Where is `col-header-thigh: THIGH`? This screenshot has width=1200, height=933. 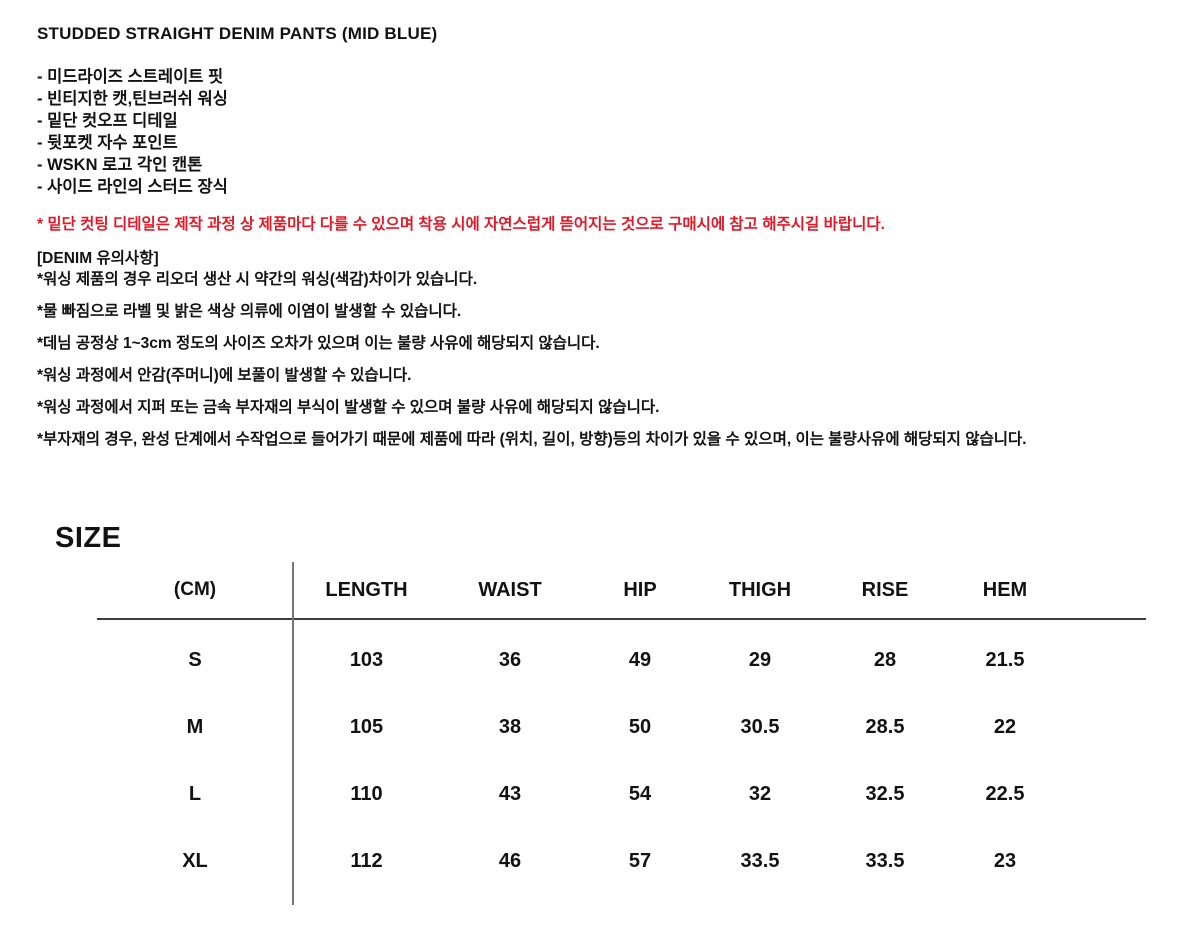 col-header-thigh: THIGH is located at coordinates (760, 589).